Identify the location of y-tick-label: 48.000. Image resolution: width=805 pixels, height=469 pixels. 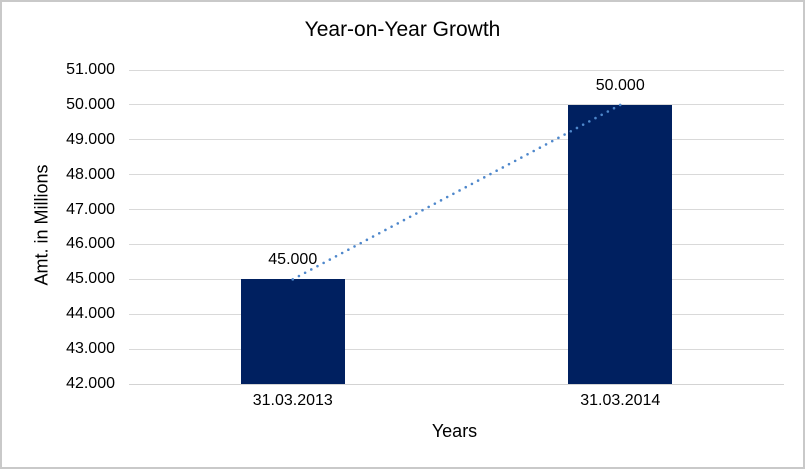
(90, 174).